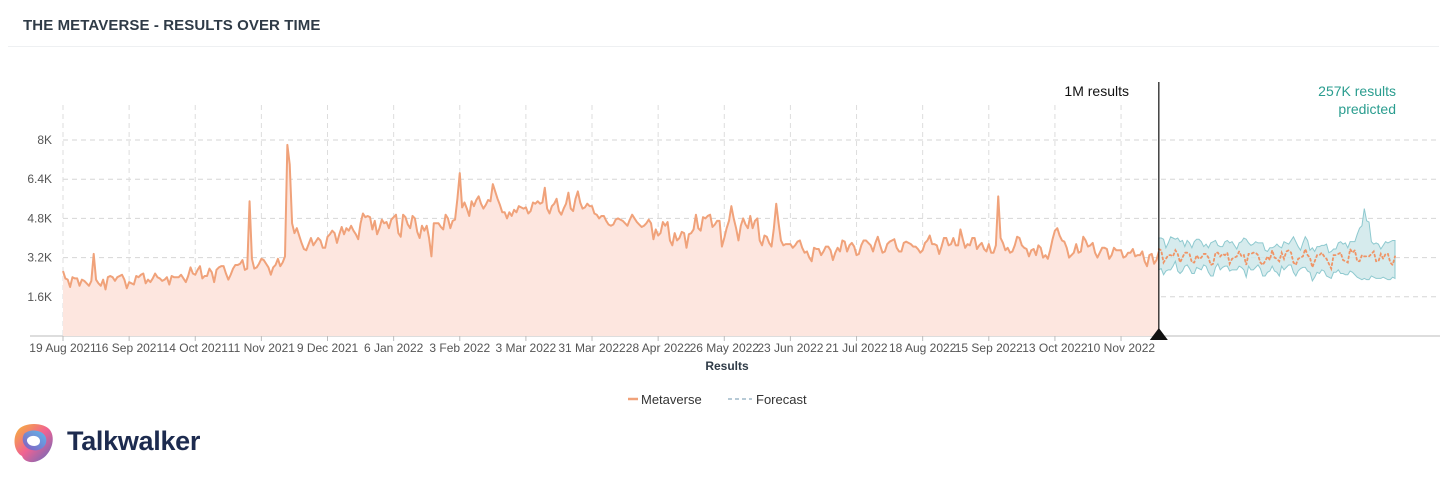  I want to click on brand-name: Talkwalker, so click(134, 441).